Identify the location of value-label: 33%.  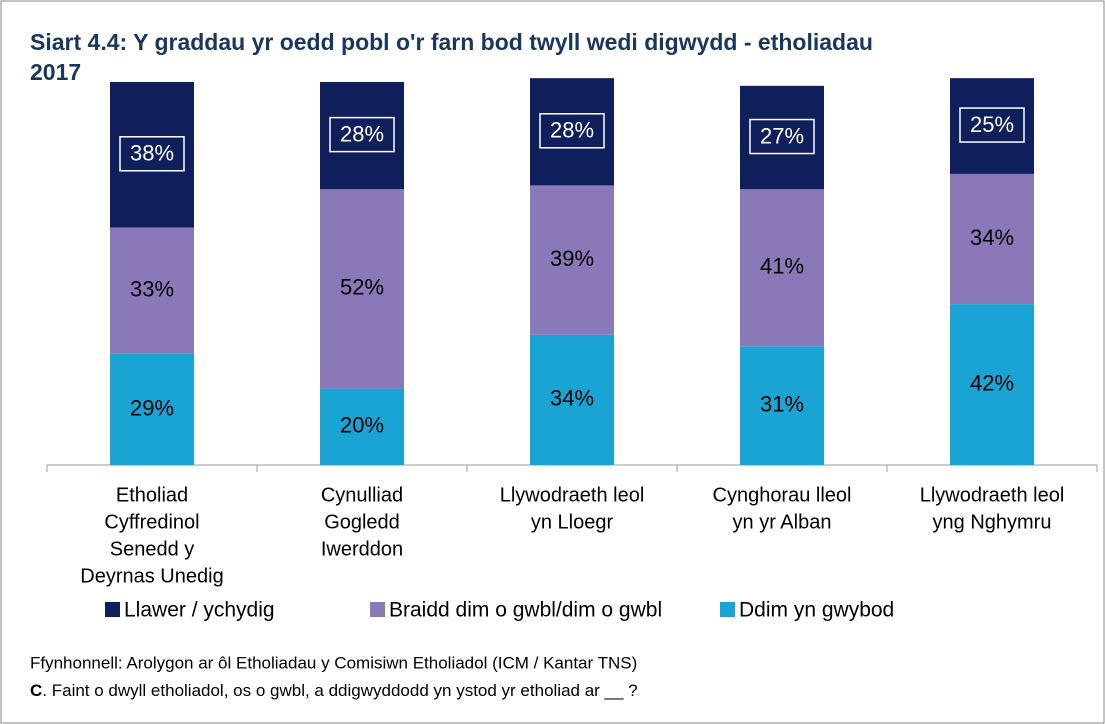
(152, 289).